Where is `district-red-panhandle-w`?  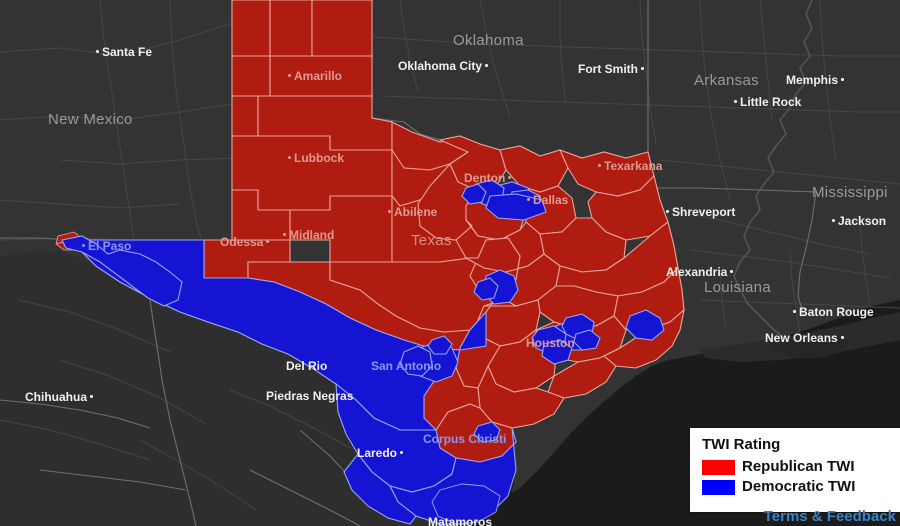 district-red-panhandle-w is located at coordinates (251, 76).